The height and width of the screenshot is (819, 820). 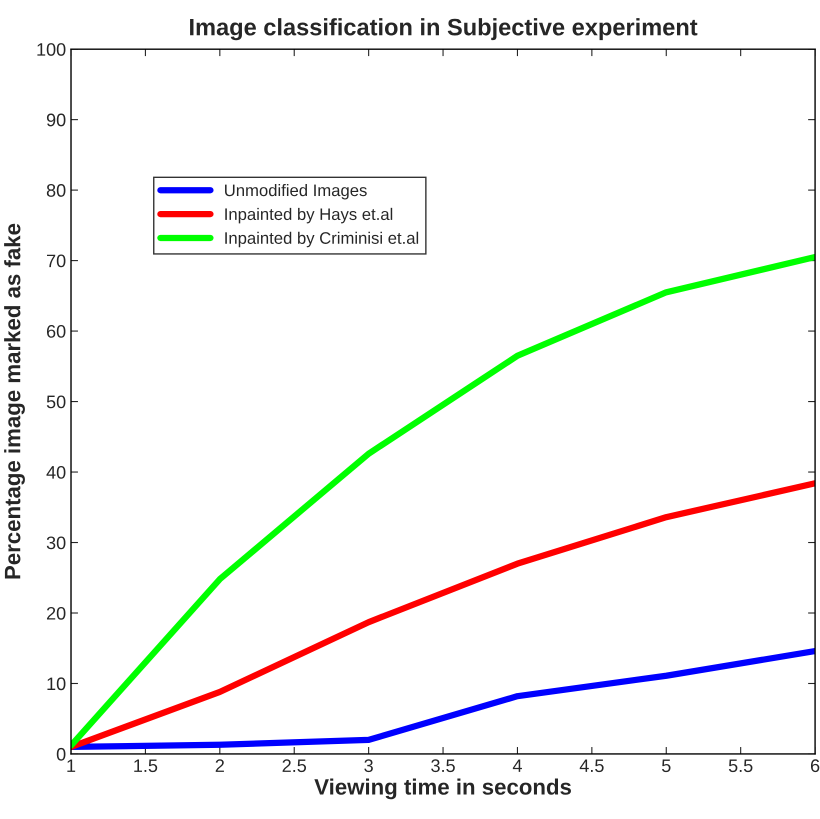 I want to click on x-tick-label: 2, so click(x=220, y=765).